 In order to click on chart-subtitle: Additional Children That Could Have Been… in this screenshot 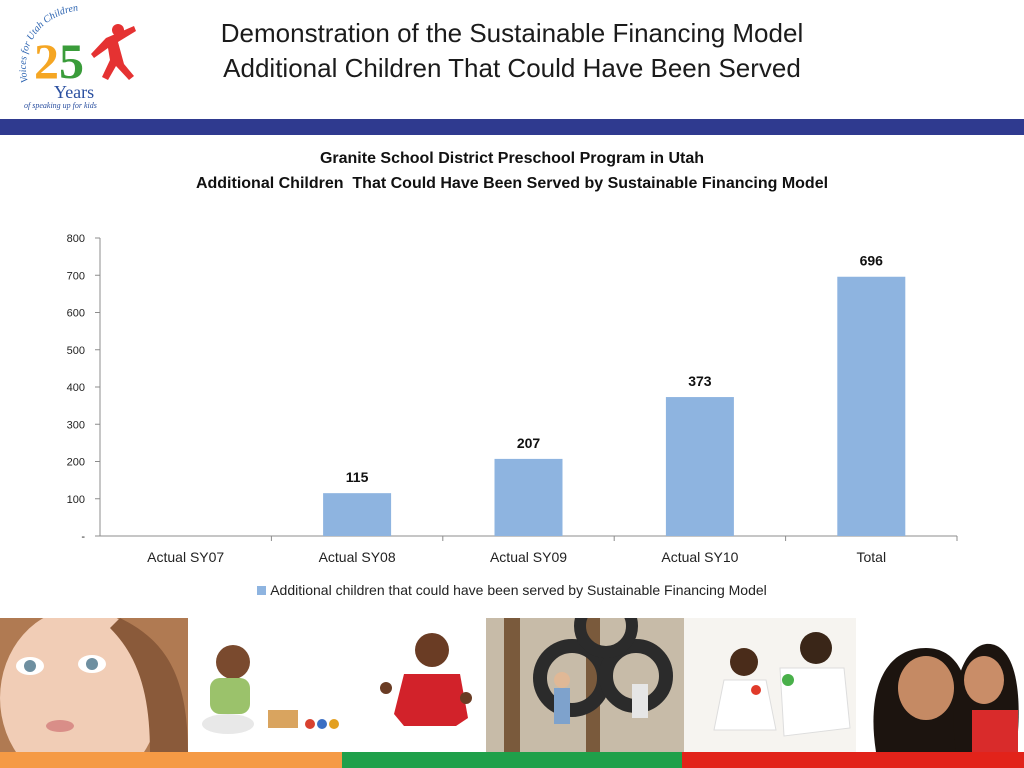, I will do `click(512, 183)`.